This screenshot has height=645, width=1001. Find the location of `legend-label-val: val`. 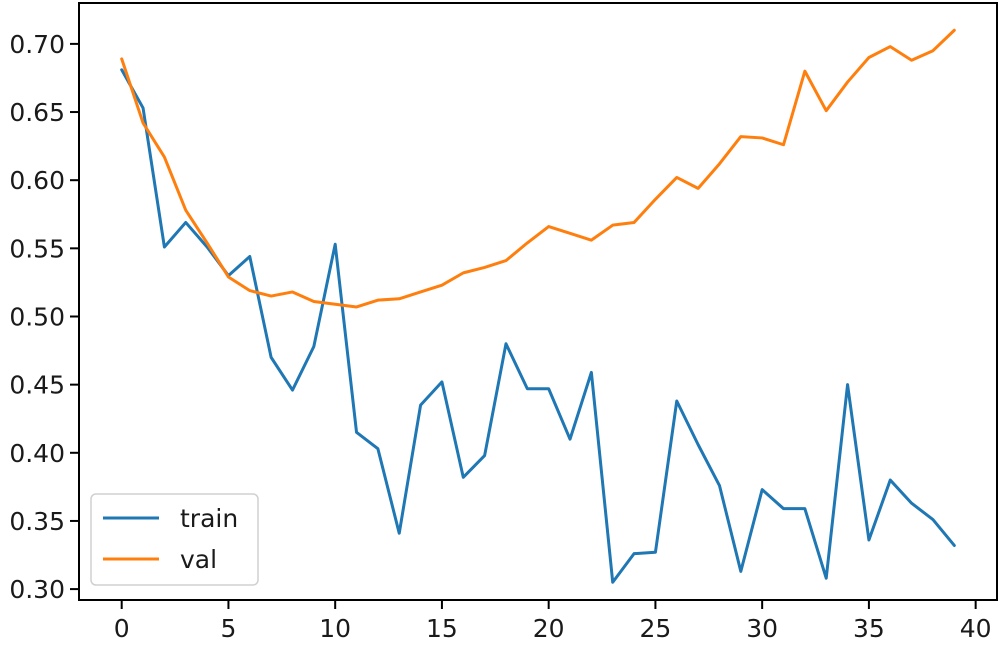

legend-label-val: val is located at coordinates (198, 559).